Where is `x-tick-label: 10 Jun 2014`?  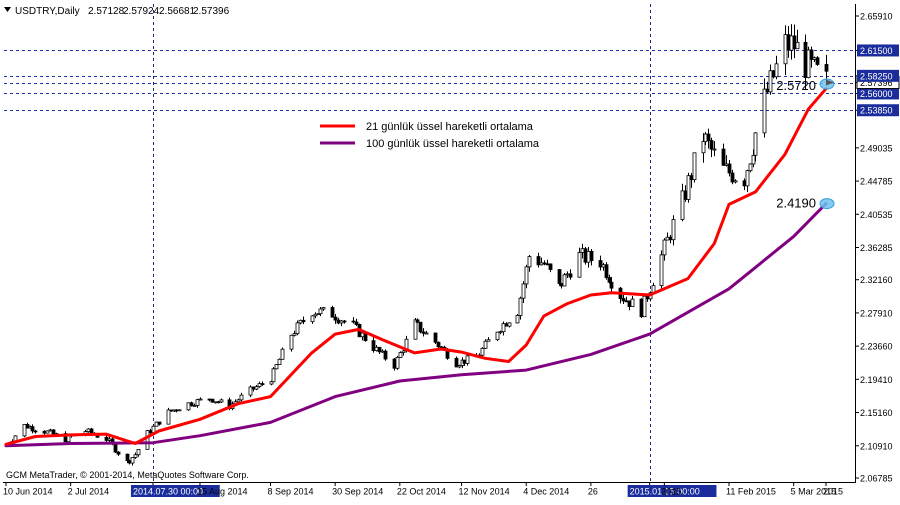
x-tick-label: 10 Jun 2014 is located at coordinates (28, 492).